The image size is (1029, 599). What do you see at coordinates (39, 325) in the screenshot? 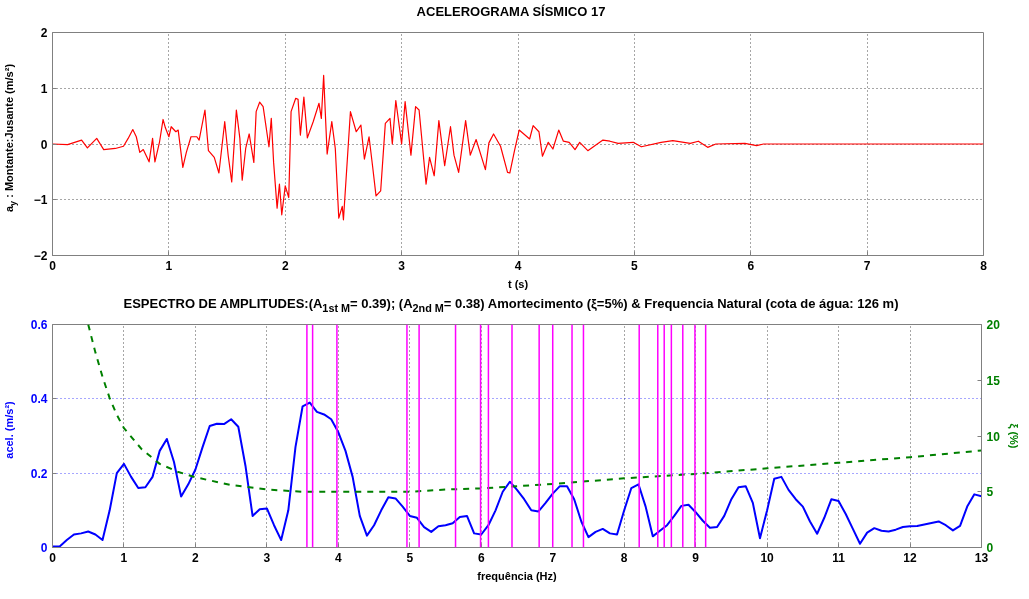
I see `y-tick-label: 0.6` at bounding box center [39, 325].